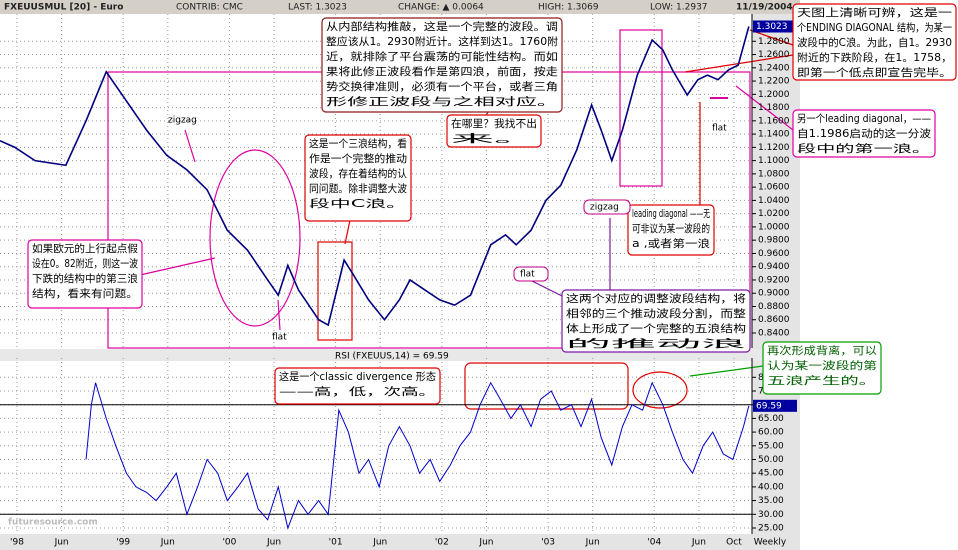 The width and height of the screenshot is (958, 550). What do you see at coordinates (774, 174) in the screenshot?
I see `y-tick-label: 1.0800` at bounding box center [774, 174].